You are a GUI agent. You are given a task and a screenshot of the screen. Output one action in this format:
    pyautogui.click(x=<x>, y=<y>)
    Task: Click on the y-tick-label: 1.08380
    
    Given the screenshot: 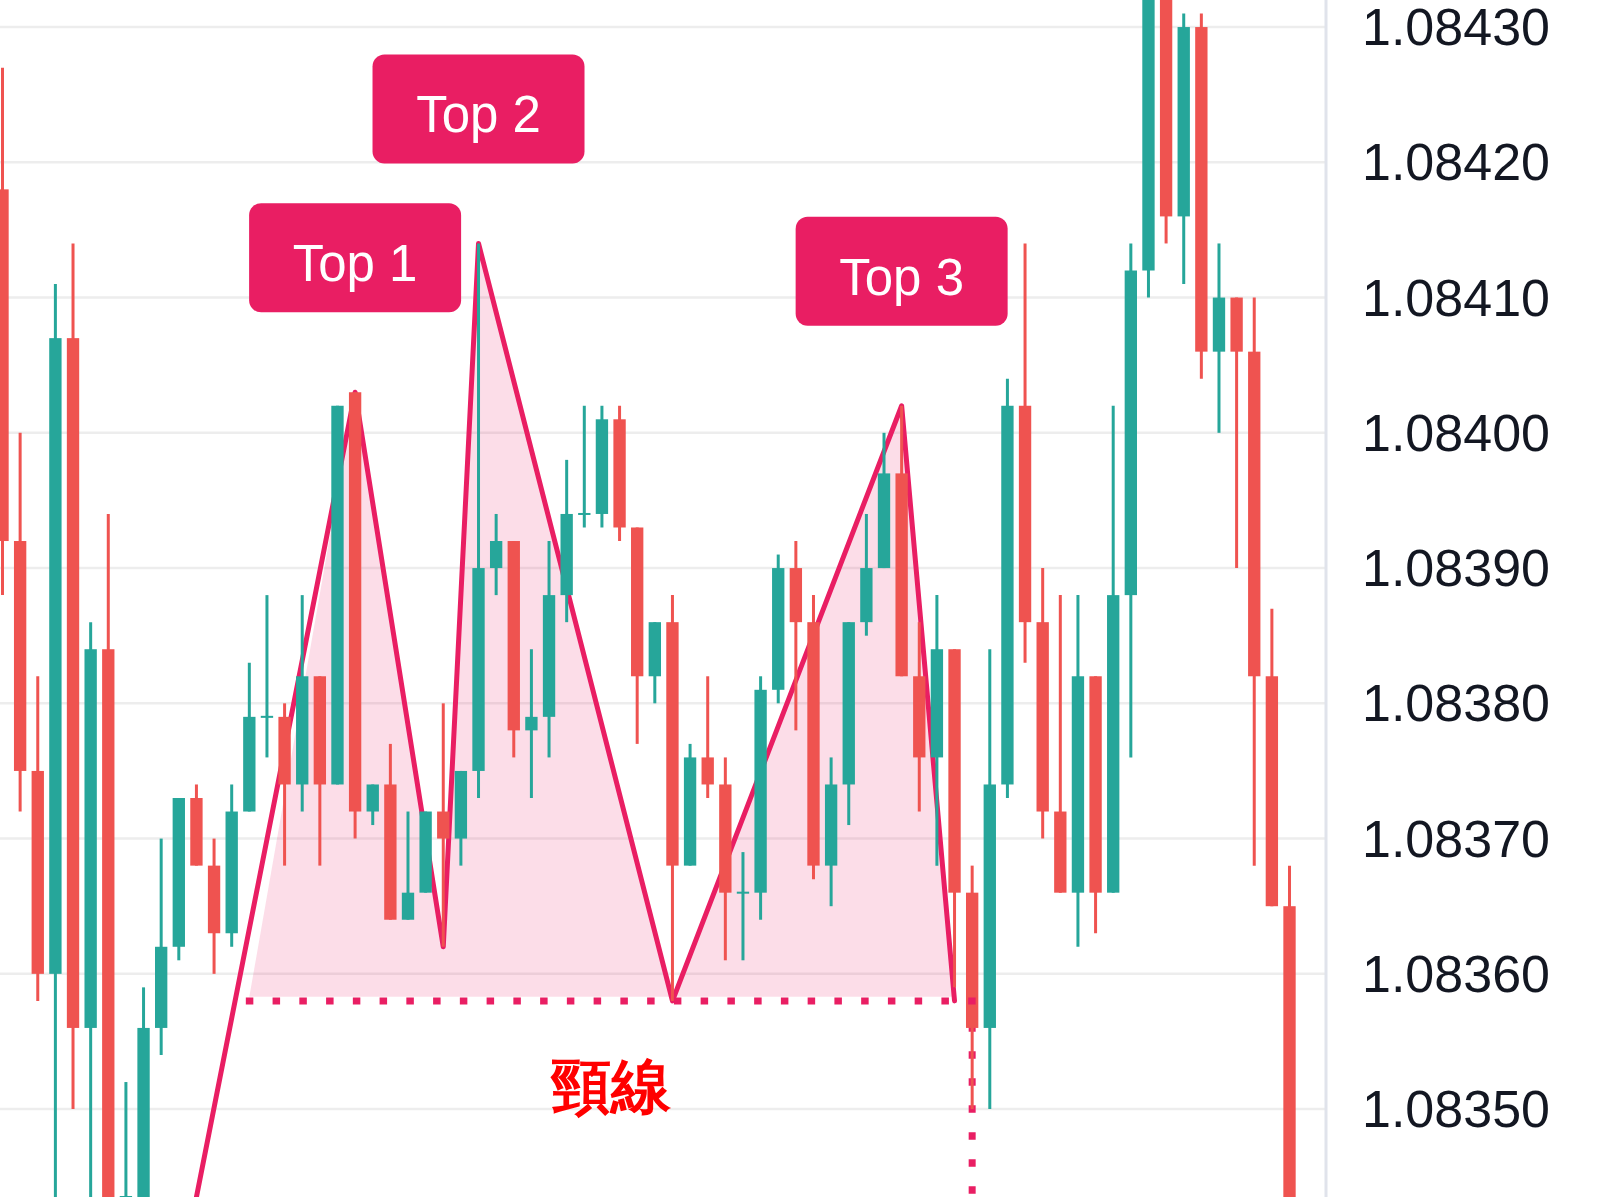 What is the action you would take?
    pyautogui.click(x=1456, y=703)
    